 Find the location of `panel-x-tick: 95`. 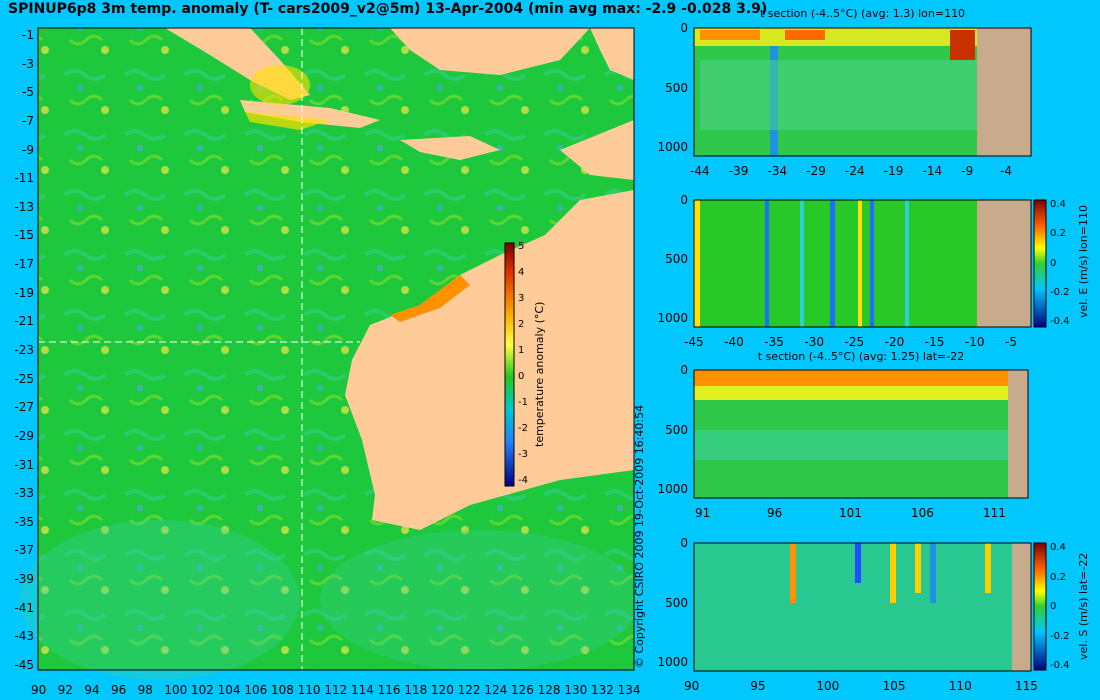

panel-x-tick: 95 is located at coordinates (758, 686).